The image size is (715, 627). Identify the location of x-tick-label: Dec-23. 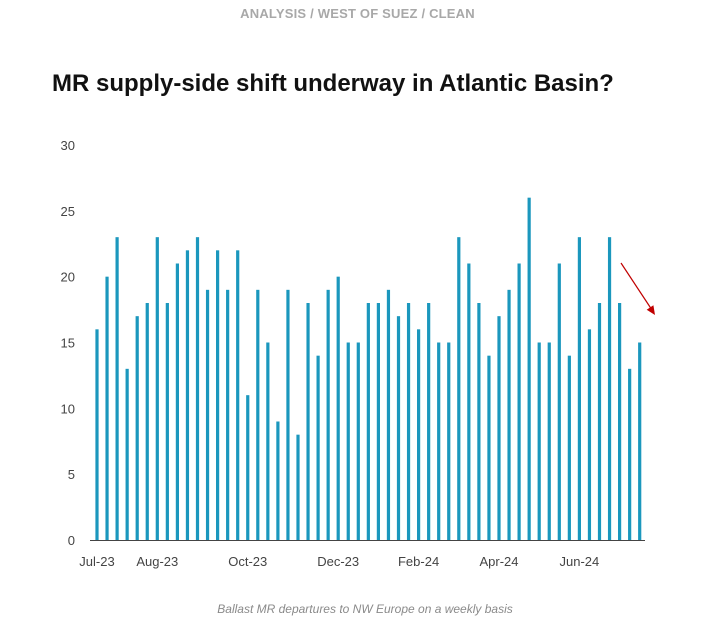
(338, 561).